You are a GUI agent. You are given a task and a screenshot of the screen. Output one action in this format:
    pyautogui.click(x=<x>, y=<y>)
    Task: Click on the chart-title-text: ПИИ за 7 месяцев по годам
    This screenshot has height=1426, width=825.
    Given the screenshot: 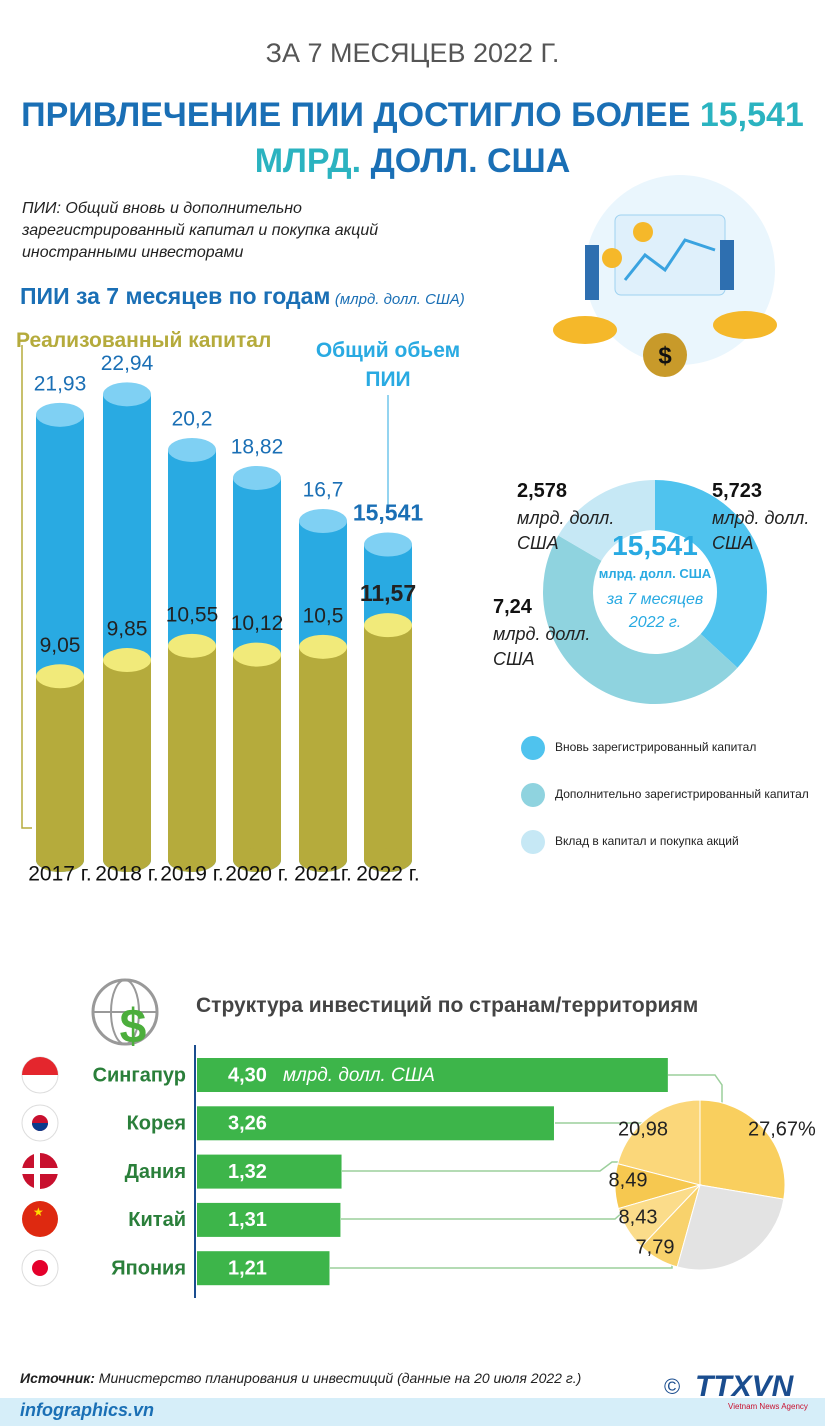 What is the action you would take?
    pyautogui.click(x=175, y=296)
    